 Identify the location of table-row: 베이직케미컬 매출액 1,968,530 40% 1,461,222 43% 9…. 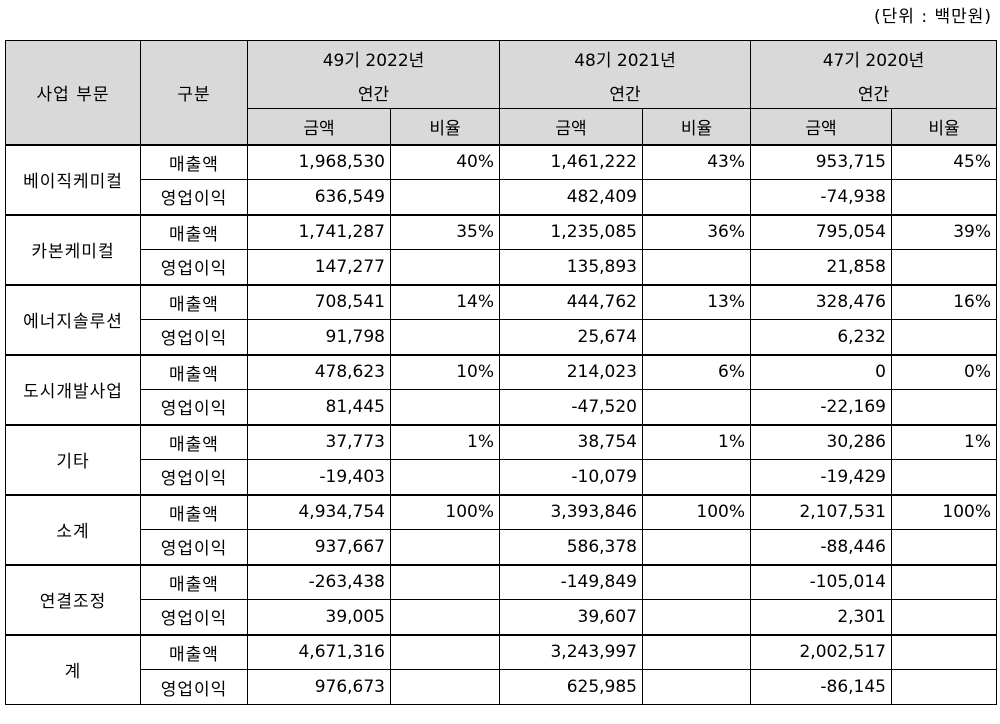
(501, 179).